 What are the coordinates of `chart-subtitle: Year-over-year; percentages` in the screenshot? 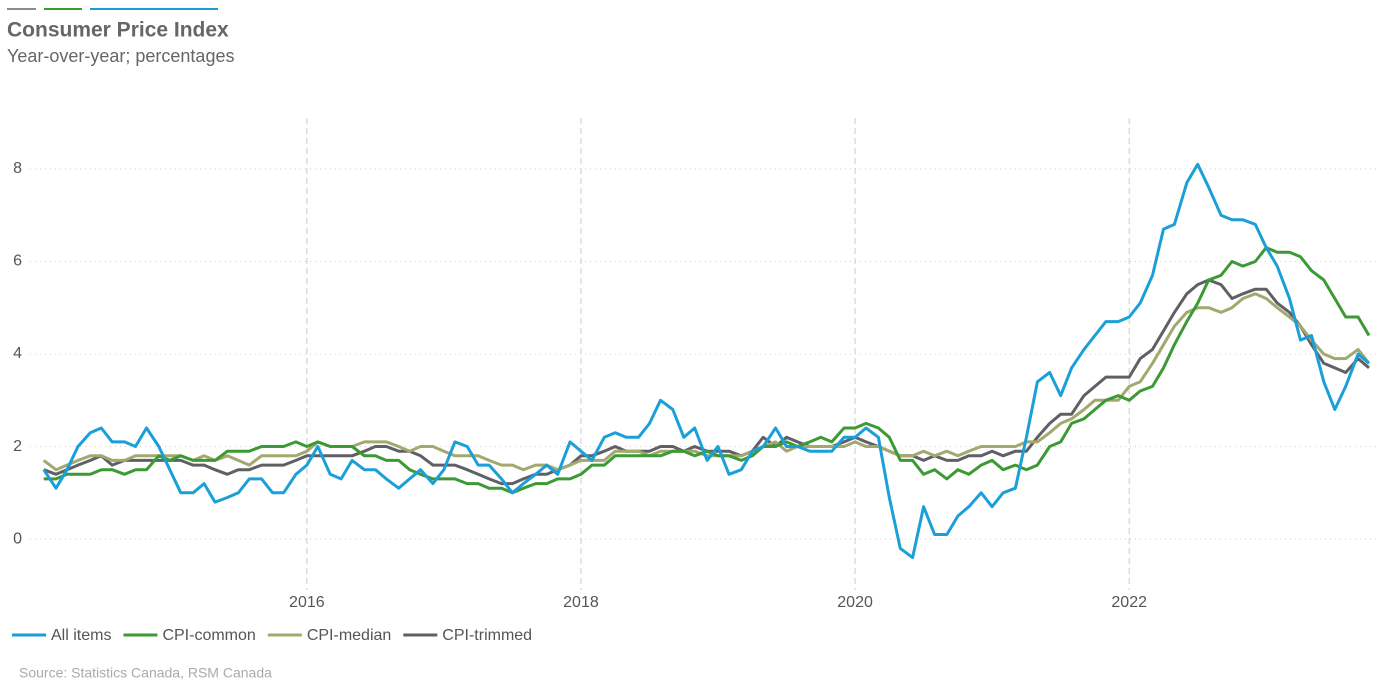 It's located at (120, 56).